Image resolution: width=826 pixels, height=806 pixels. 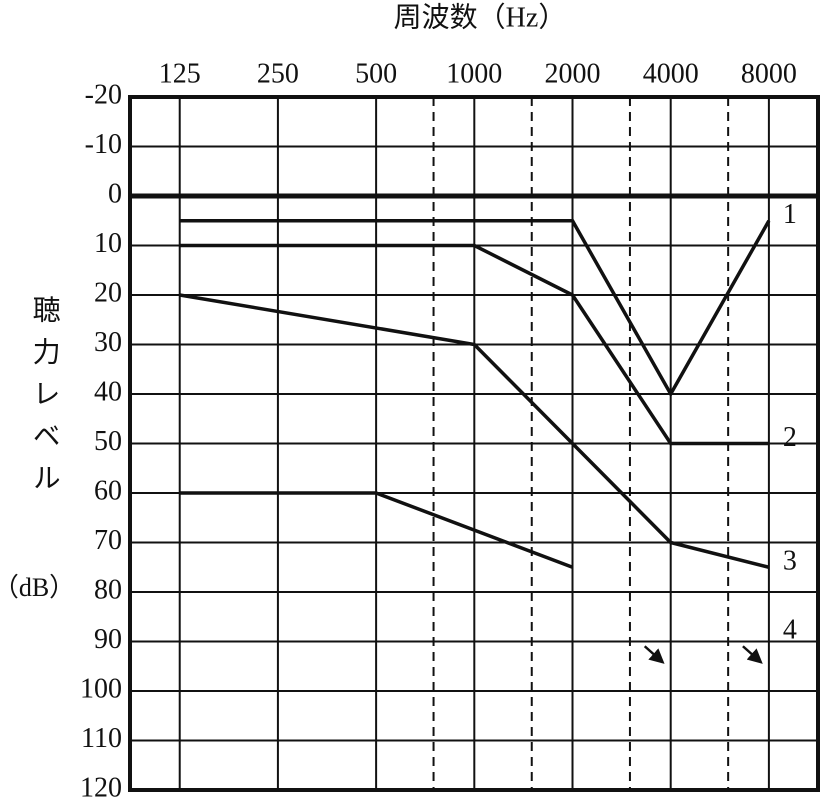 What do you see at coordinates (480, 17) in the screenshot?
I see `chart-title: 周波数（Hz）` at bounding box center [480, 17].